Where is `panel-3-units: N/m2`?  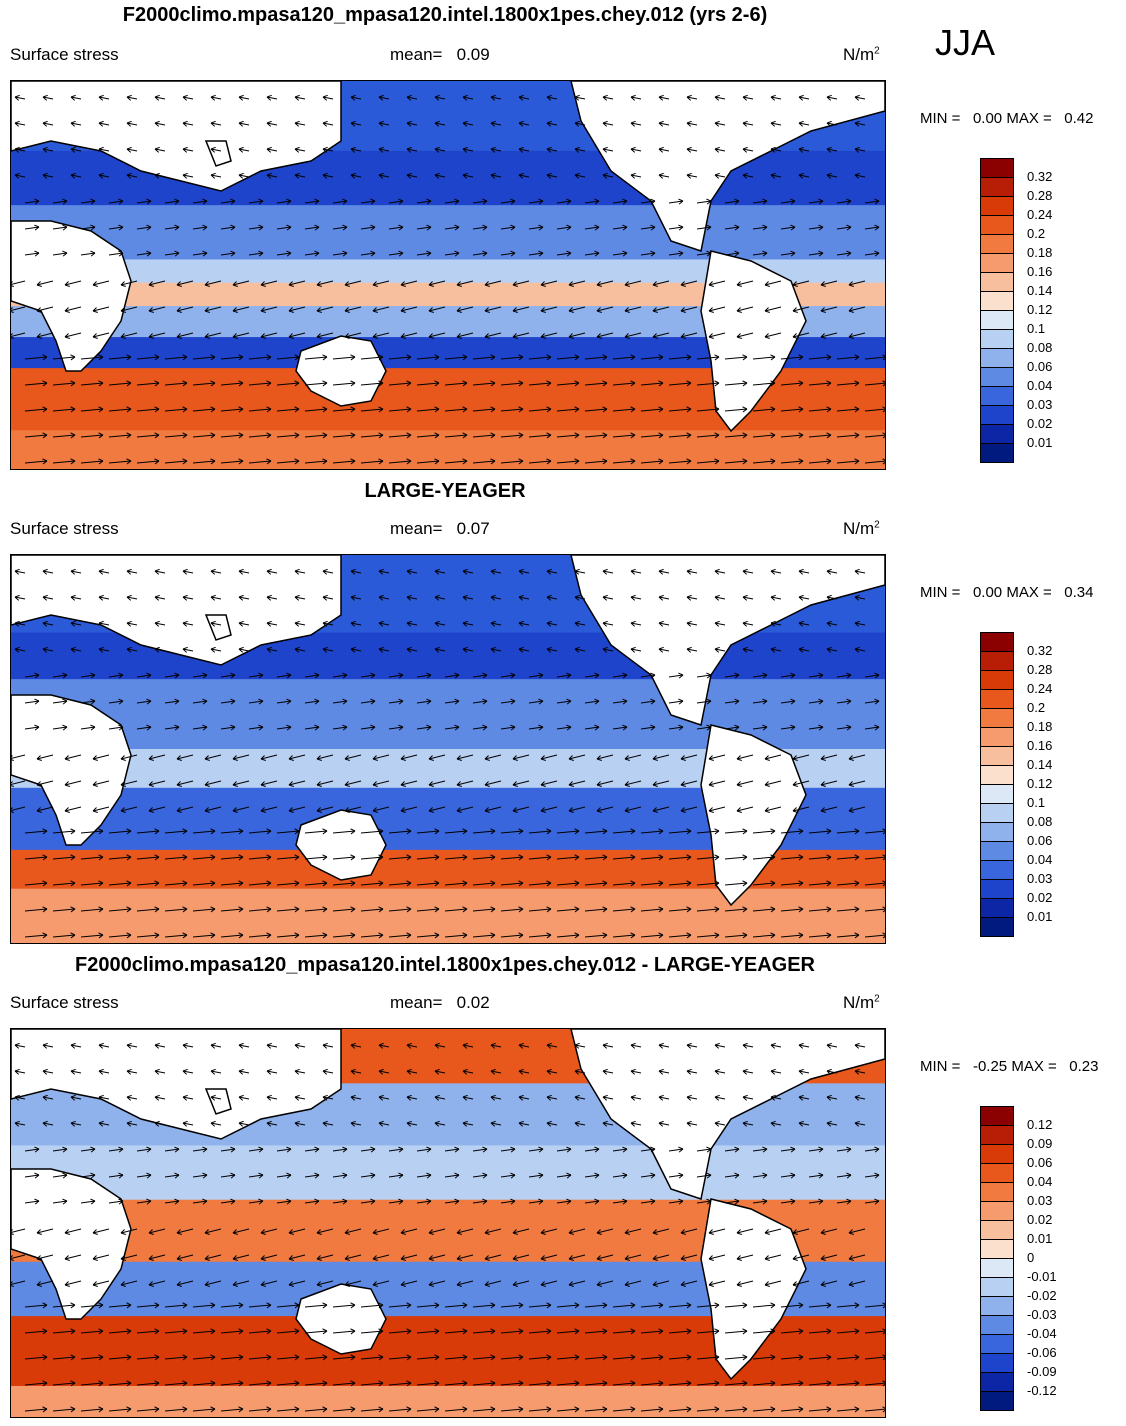 panel-3-units: N/m2 is located at coordinates (861, 1003).